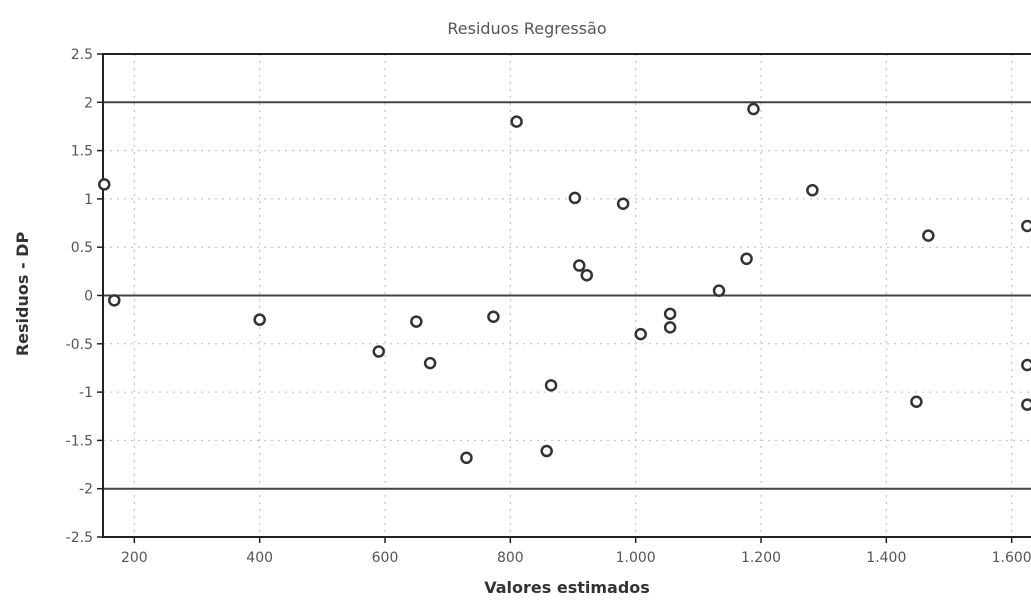 The height and width of the screenshot is (602, 1031). I want to click on x-tick-label: 800, so click(510, 558).